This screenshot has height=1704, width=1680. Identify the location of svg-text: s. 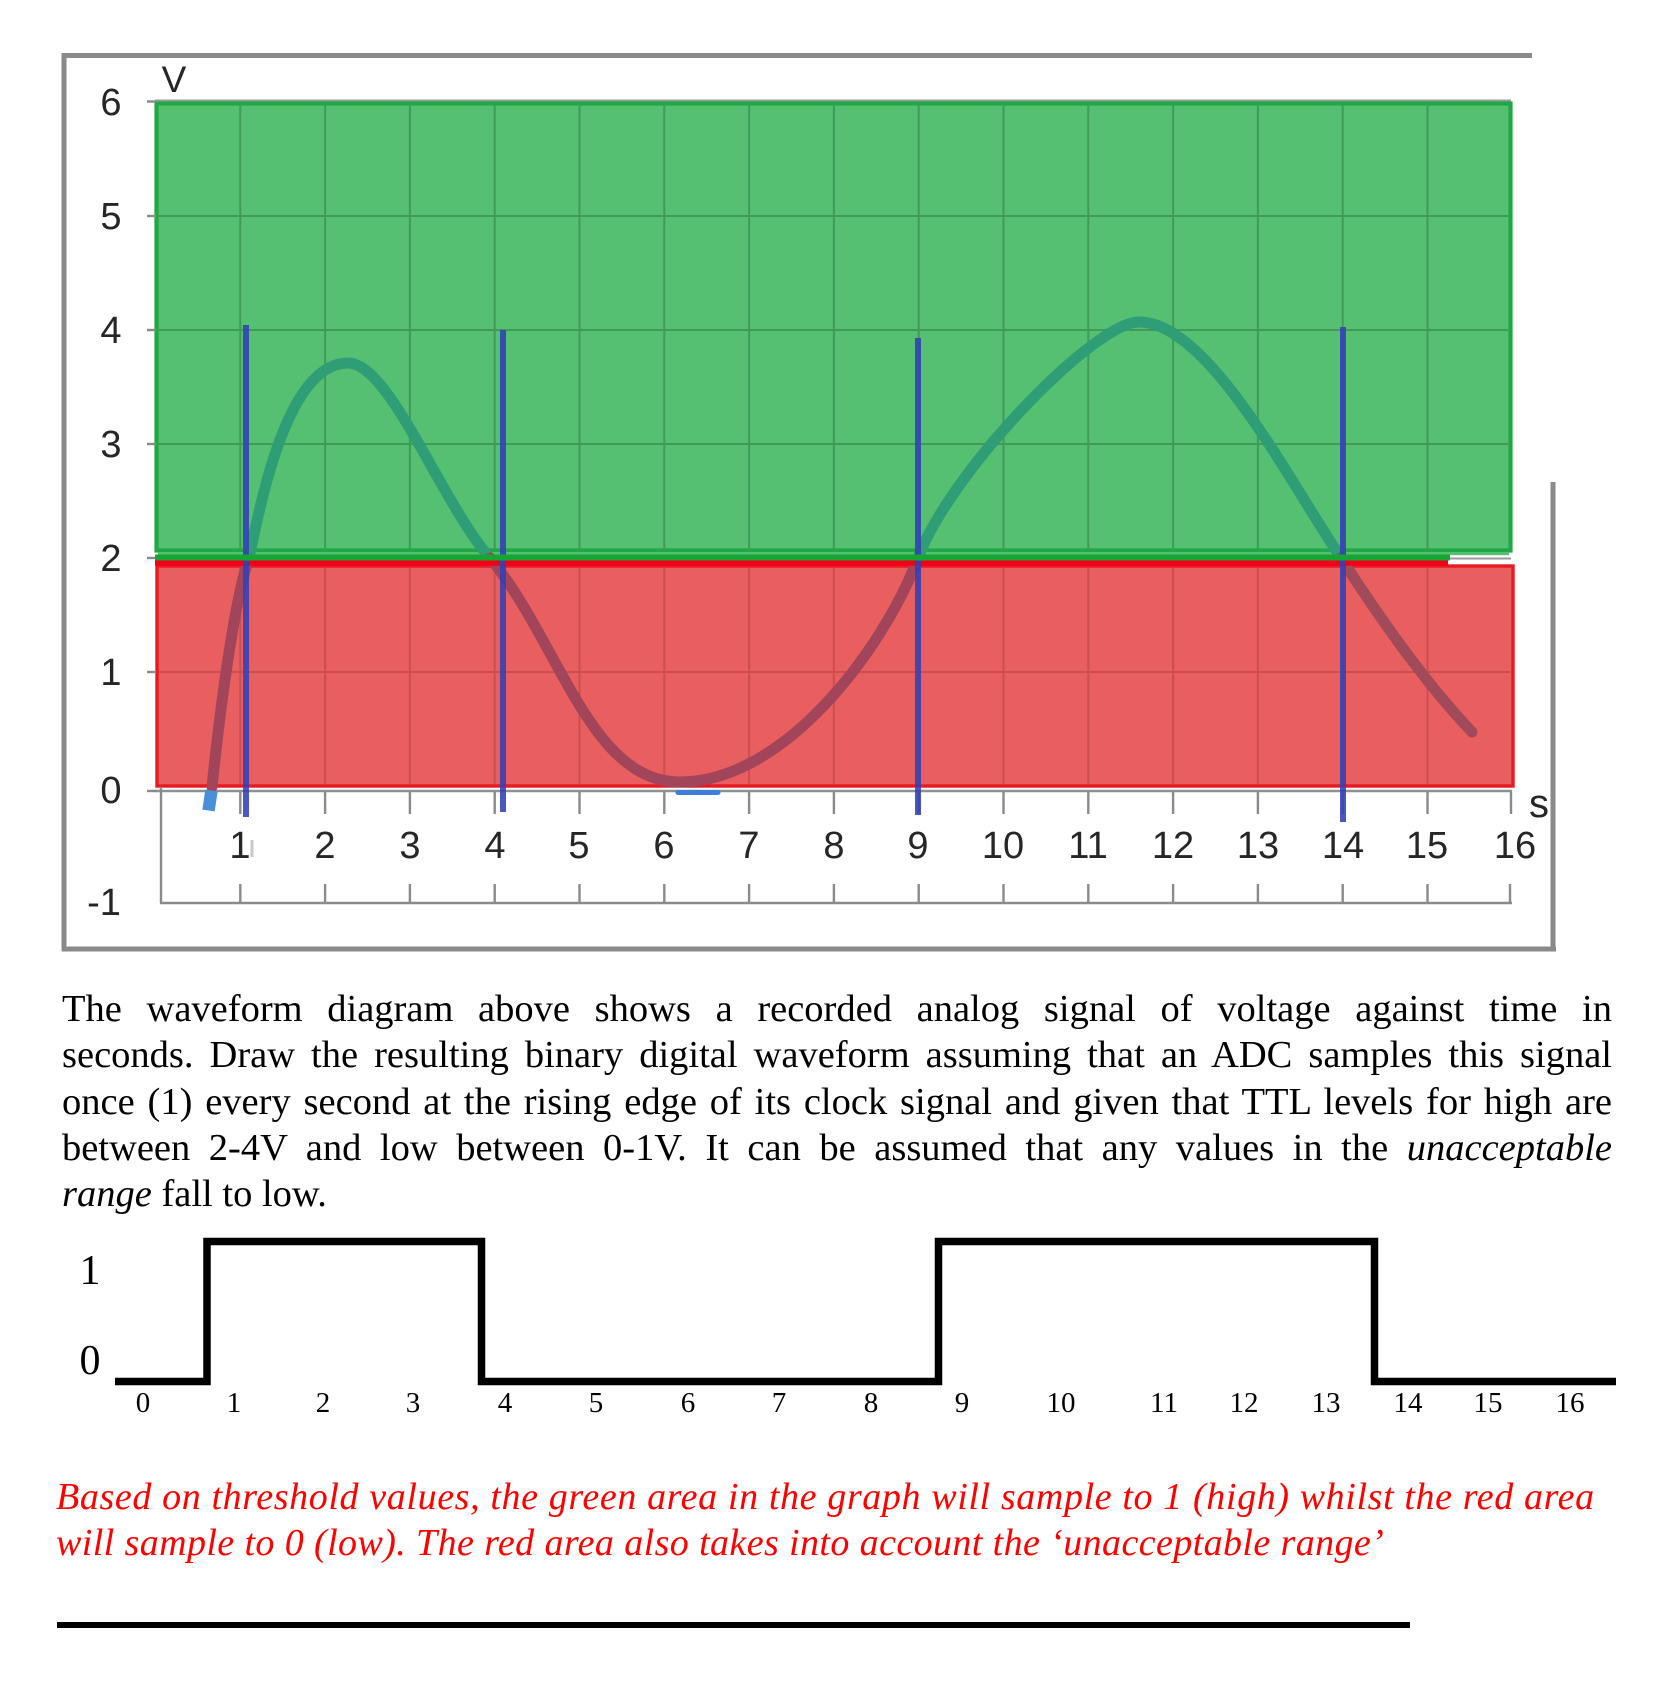
(1539, 804).